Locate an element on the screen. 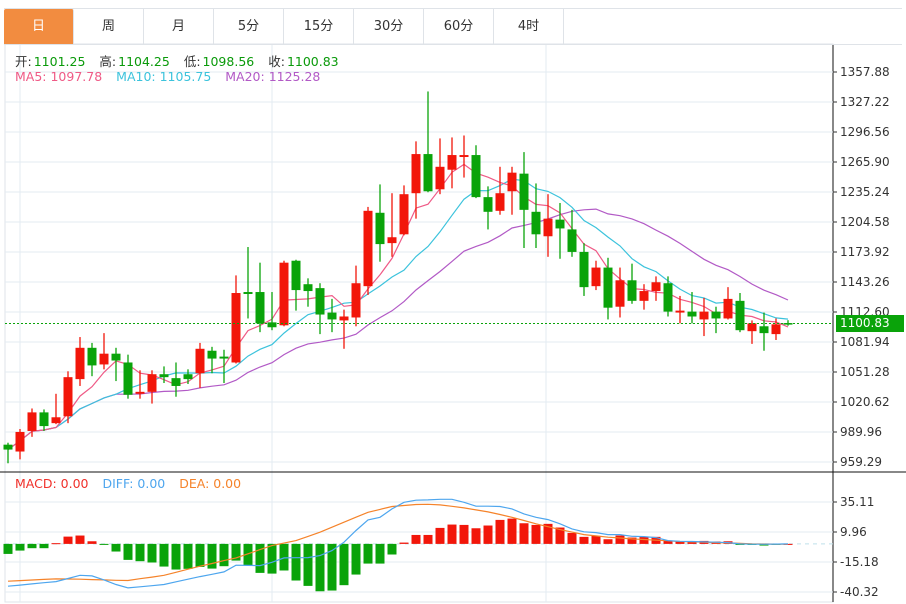 This screenshot has width=906, height=604. current-price-label: 1100.83 is located at coordinates (870, 323).